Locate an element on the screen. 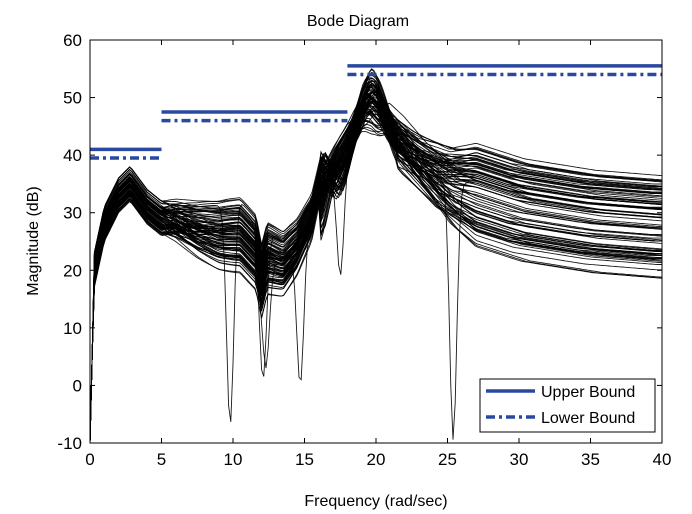 Image resolution: width=692 pixels, height=514 pixels. legend-label-lower: Lower Bound is located at coordinates (588, 418).